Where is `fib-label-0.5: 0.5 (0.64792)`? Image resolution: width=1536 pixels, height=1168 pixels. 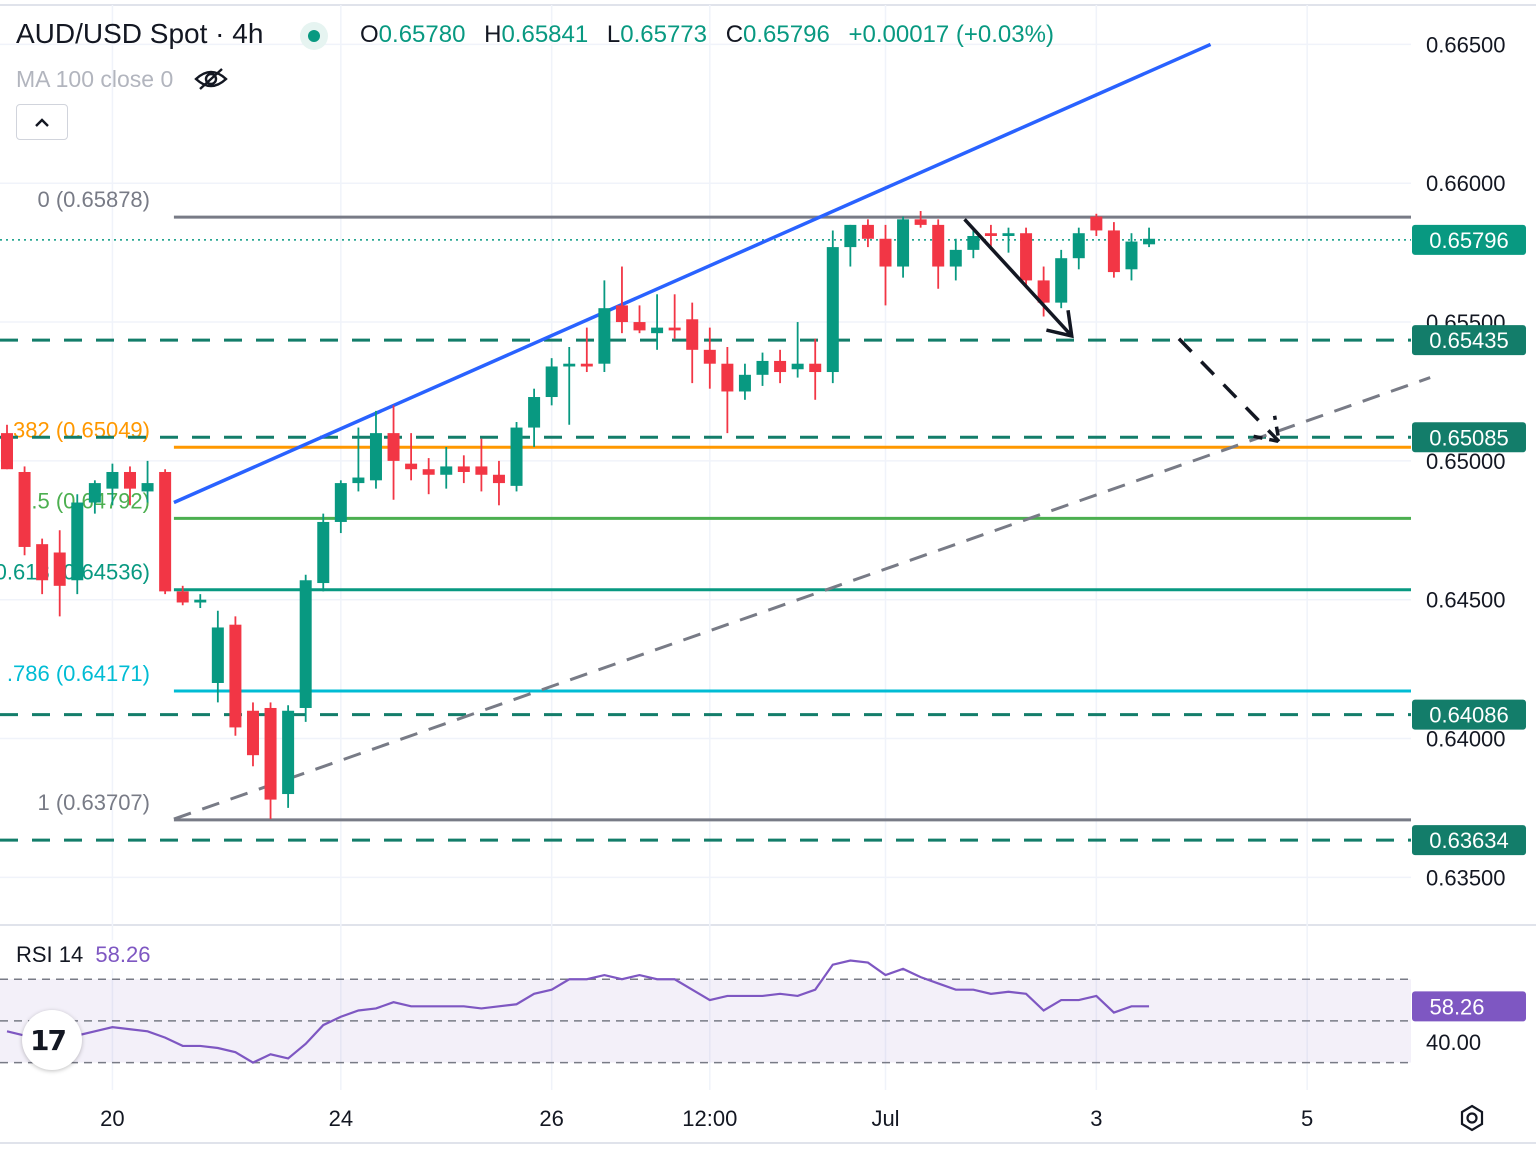 fib-label-0.5: 0.5 (0.64792) is located at coordinates (84, 500).